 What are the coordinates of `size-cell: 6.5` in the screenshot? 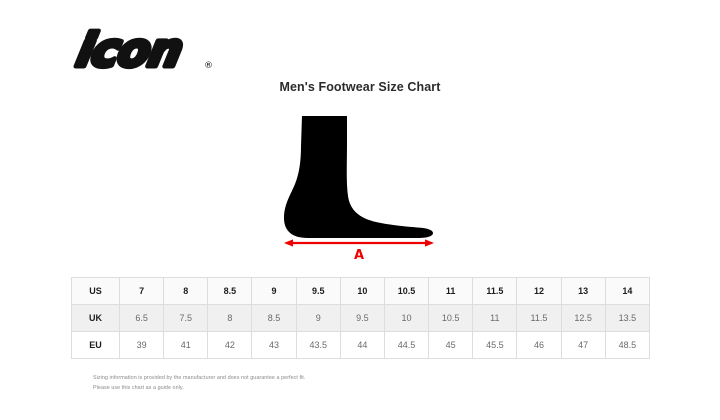 It's located at (141, 318).